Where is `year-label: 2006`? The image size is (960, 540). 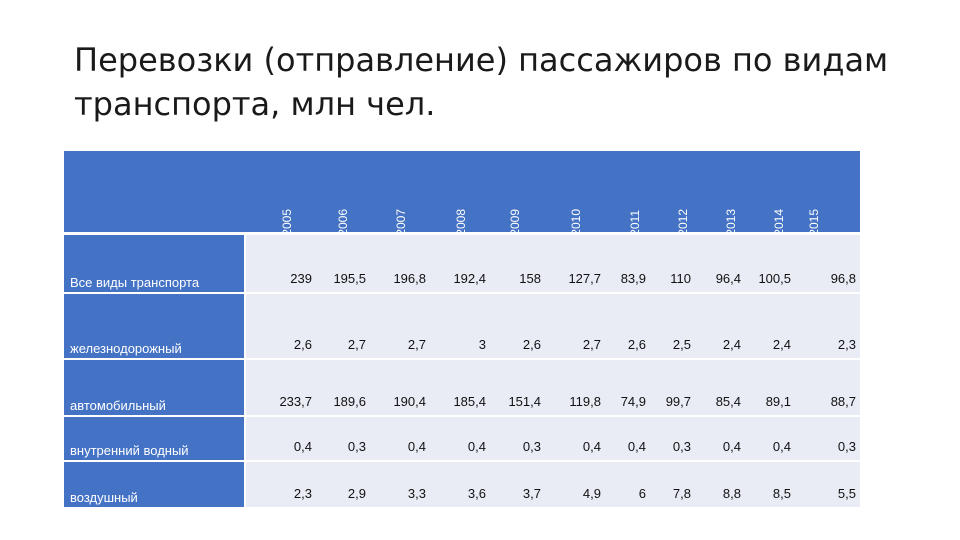 year-label: 2006 is located at coordinates (343, 222).